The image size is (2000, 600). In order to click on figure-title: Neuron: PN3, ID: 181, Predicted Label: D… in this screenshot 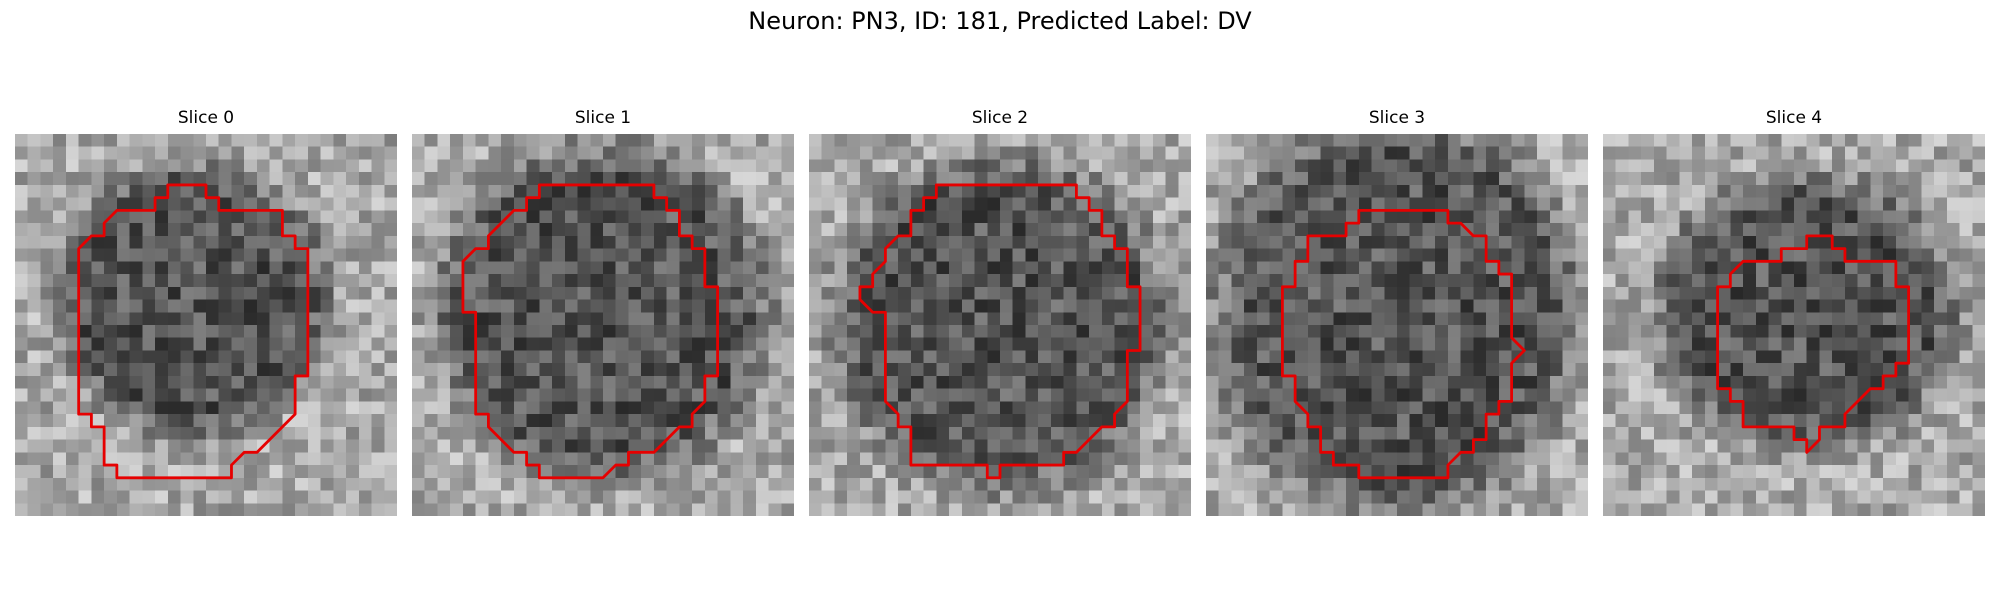, I will do `click(1000, 21)`.